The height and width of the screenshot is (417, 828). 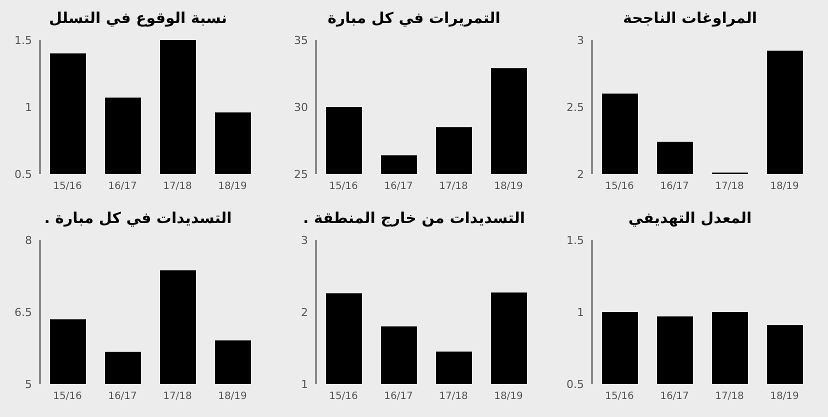 What do you see at coordinates (414, 218) in the screenshot?
I see `chart-title: التسديدات من خارج المنطقة .` at bounding box center [414, 218].